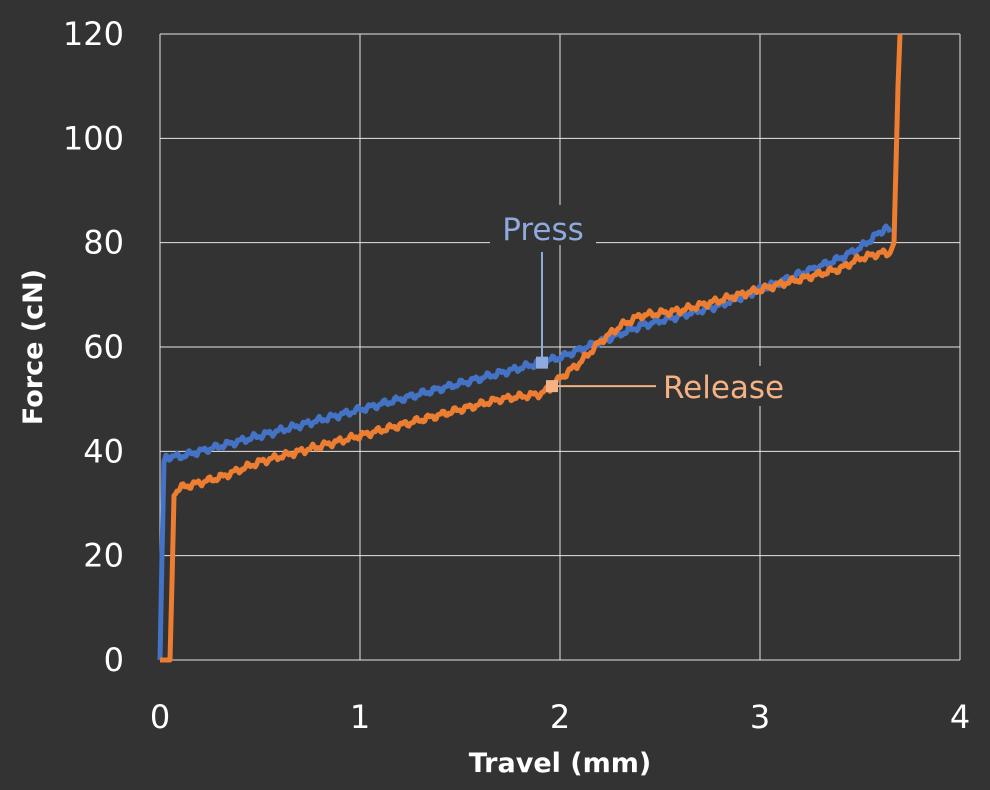 Image resolution: width=990 pixels, height=790 pixels. Describe the element at coordinates (560, 717) in the screenshot. I see `x-tick-label: 2` at that location.